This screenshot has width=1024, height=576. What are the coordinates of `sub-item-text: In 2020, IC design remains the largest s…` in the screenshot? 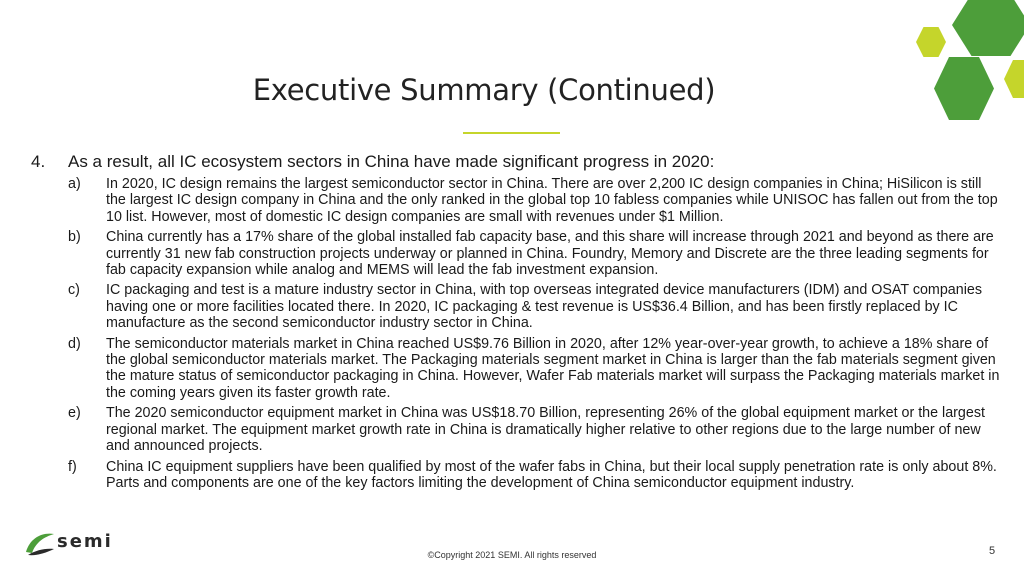 It's located at (552, 200).